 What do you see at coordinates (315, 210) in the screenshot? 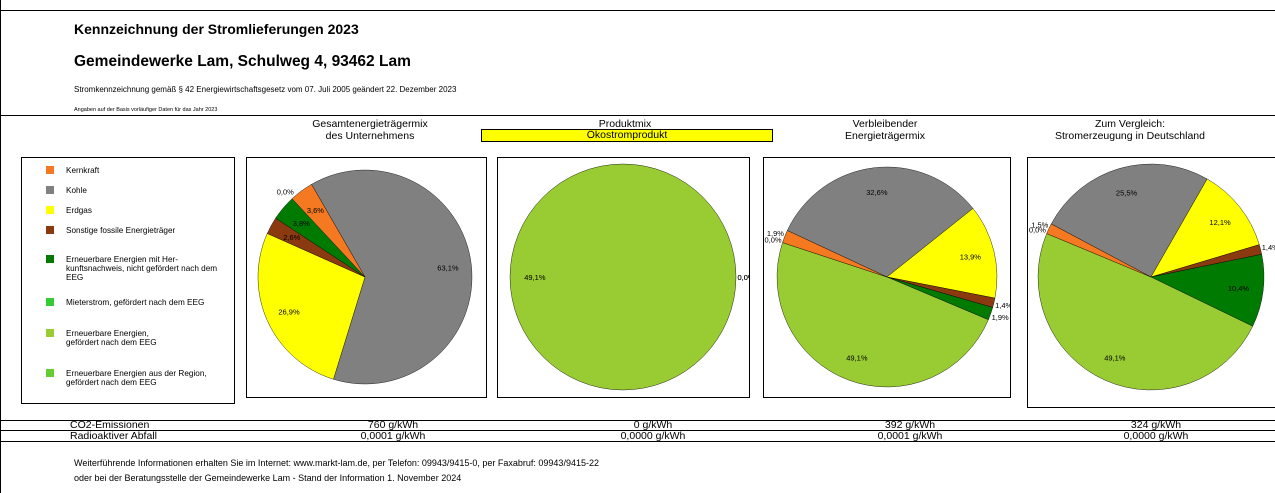
I see `pie-label: 3,6%` at bounding box center [315, 210].